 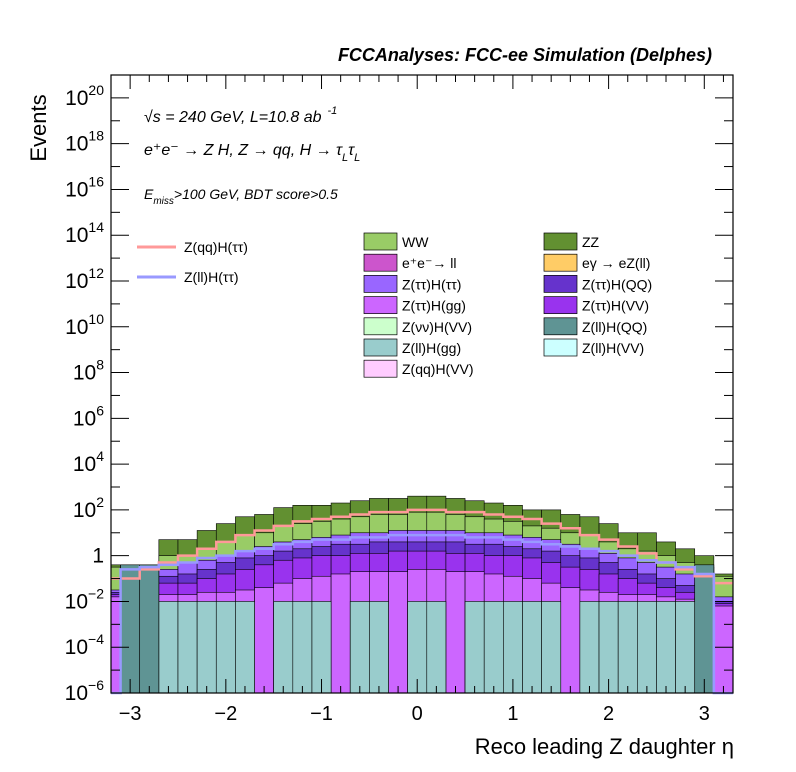 What do you see at coordinates (434, 306) in the screenshot?
I see `legend-fill-label: Z(ττ)H(gg)` at bounding box center [434, 306].